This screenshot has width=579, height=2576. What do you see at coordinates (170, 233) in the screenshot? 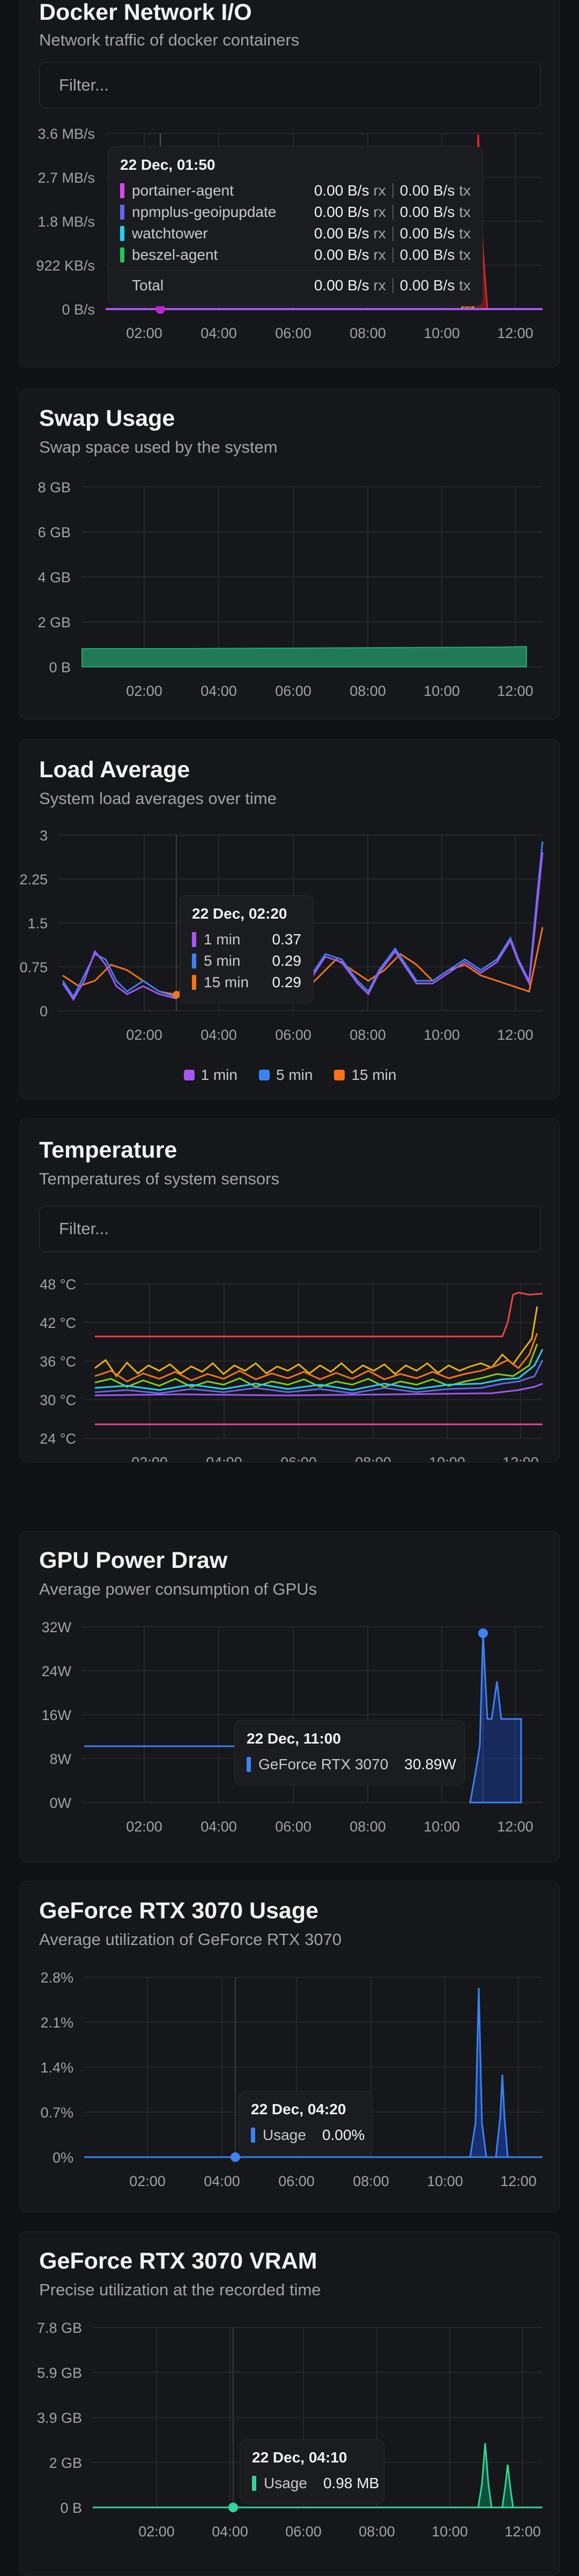
I see `series-name: watchtower` at bounding box center [170, 233].